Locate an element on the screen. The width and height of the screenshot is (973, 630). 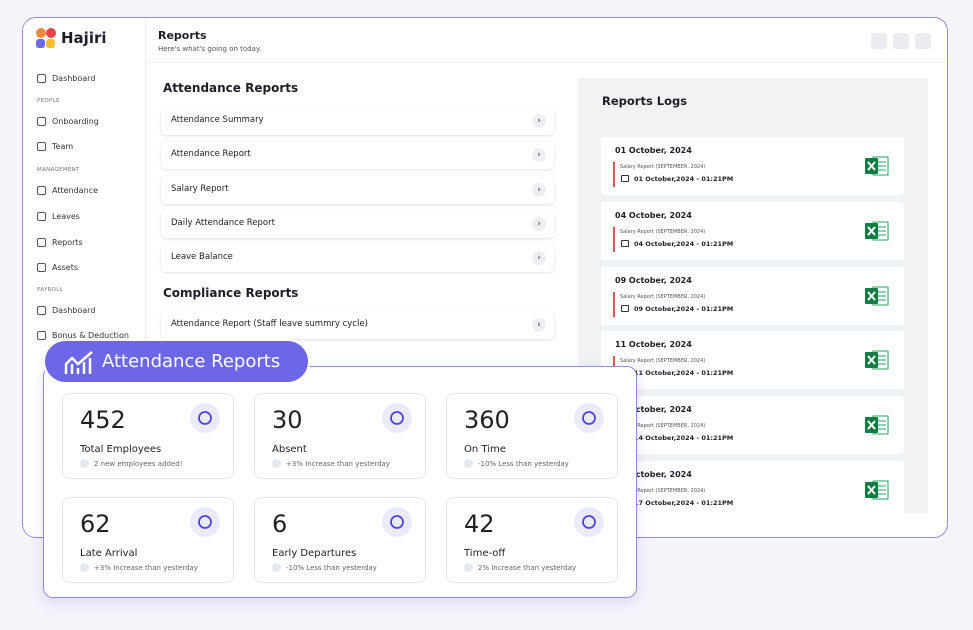
report-row: Attendance Summary › is located at coordinates (357, 121).